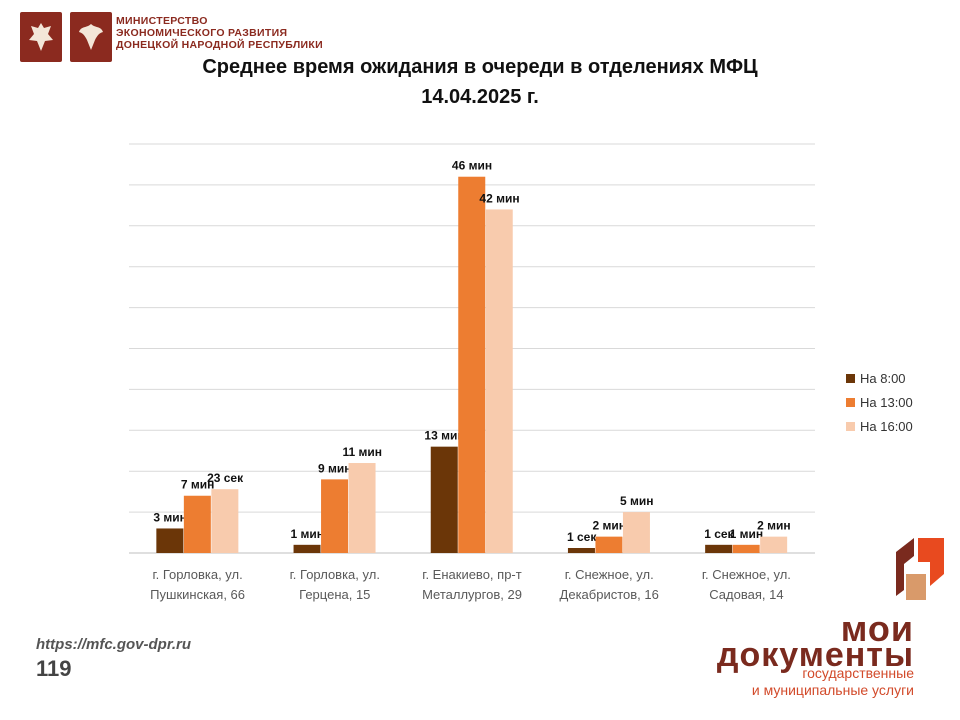 Image resolution: width=960 pixels, height=720 pixels. What do you see at coordinates (920, 569) in the screenshot?
I see `mfc-logo-icon` at bounding box center [920, 569].